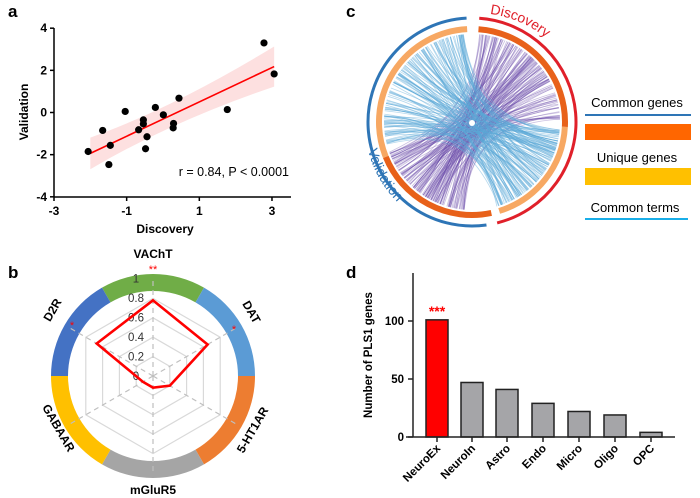 The height and width of the screenshot is (498, 700). I want to click on bar-endo, so click(543, 420).